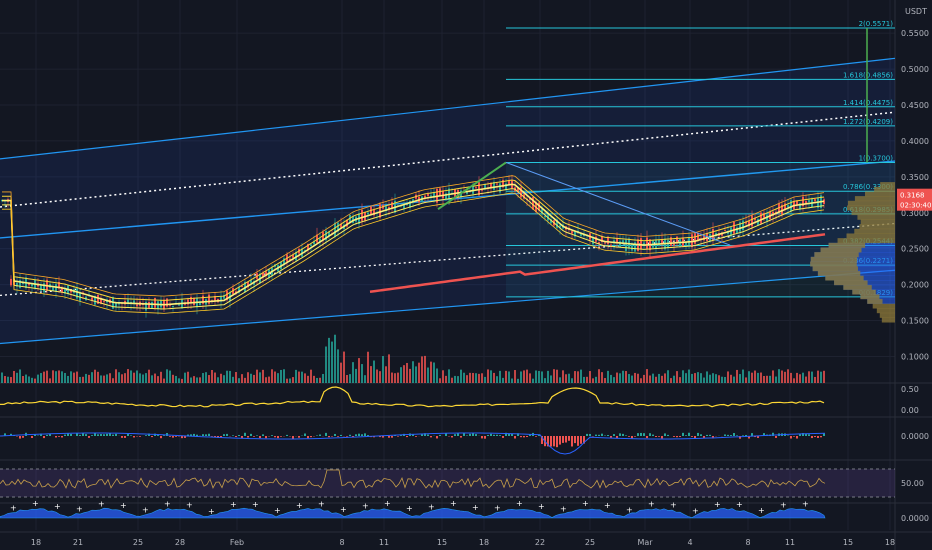 The width and height of the screenshot is (932, 550). Describe the element at coordinates (341, 542) in the screenshot. I see `time-tick: 8` at that location.